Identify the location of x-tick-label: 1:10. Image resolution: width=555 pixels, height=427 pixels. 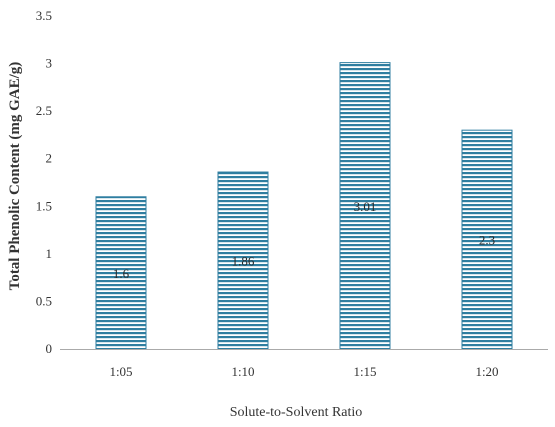
(242, 371).